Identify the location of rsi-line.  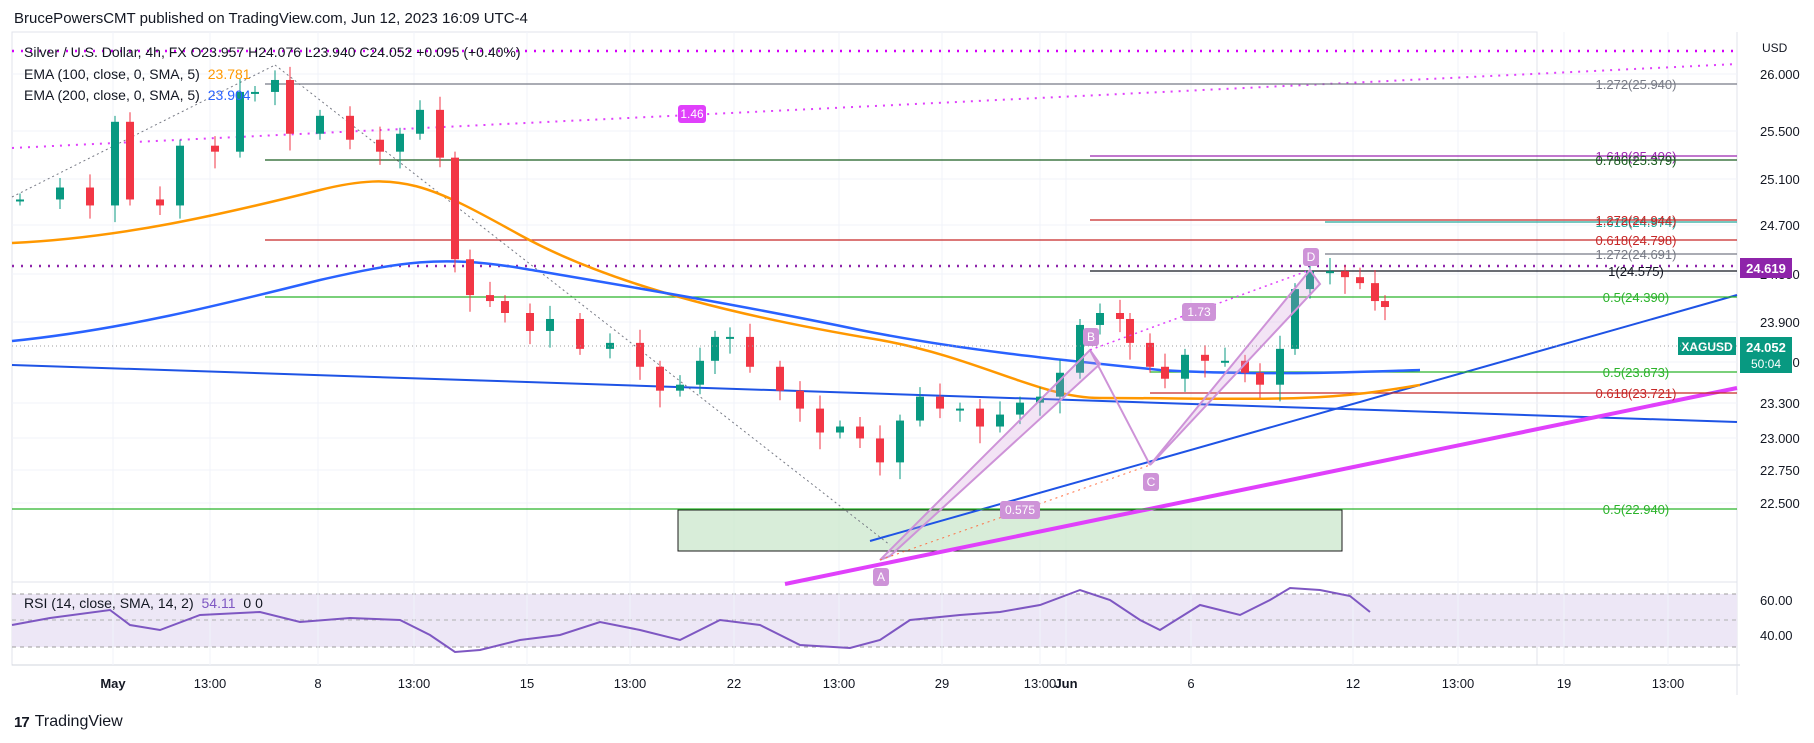
(691, 620).